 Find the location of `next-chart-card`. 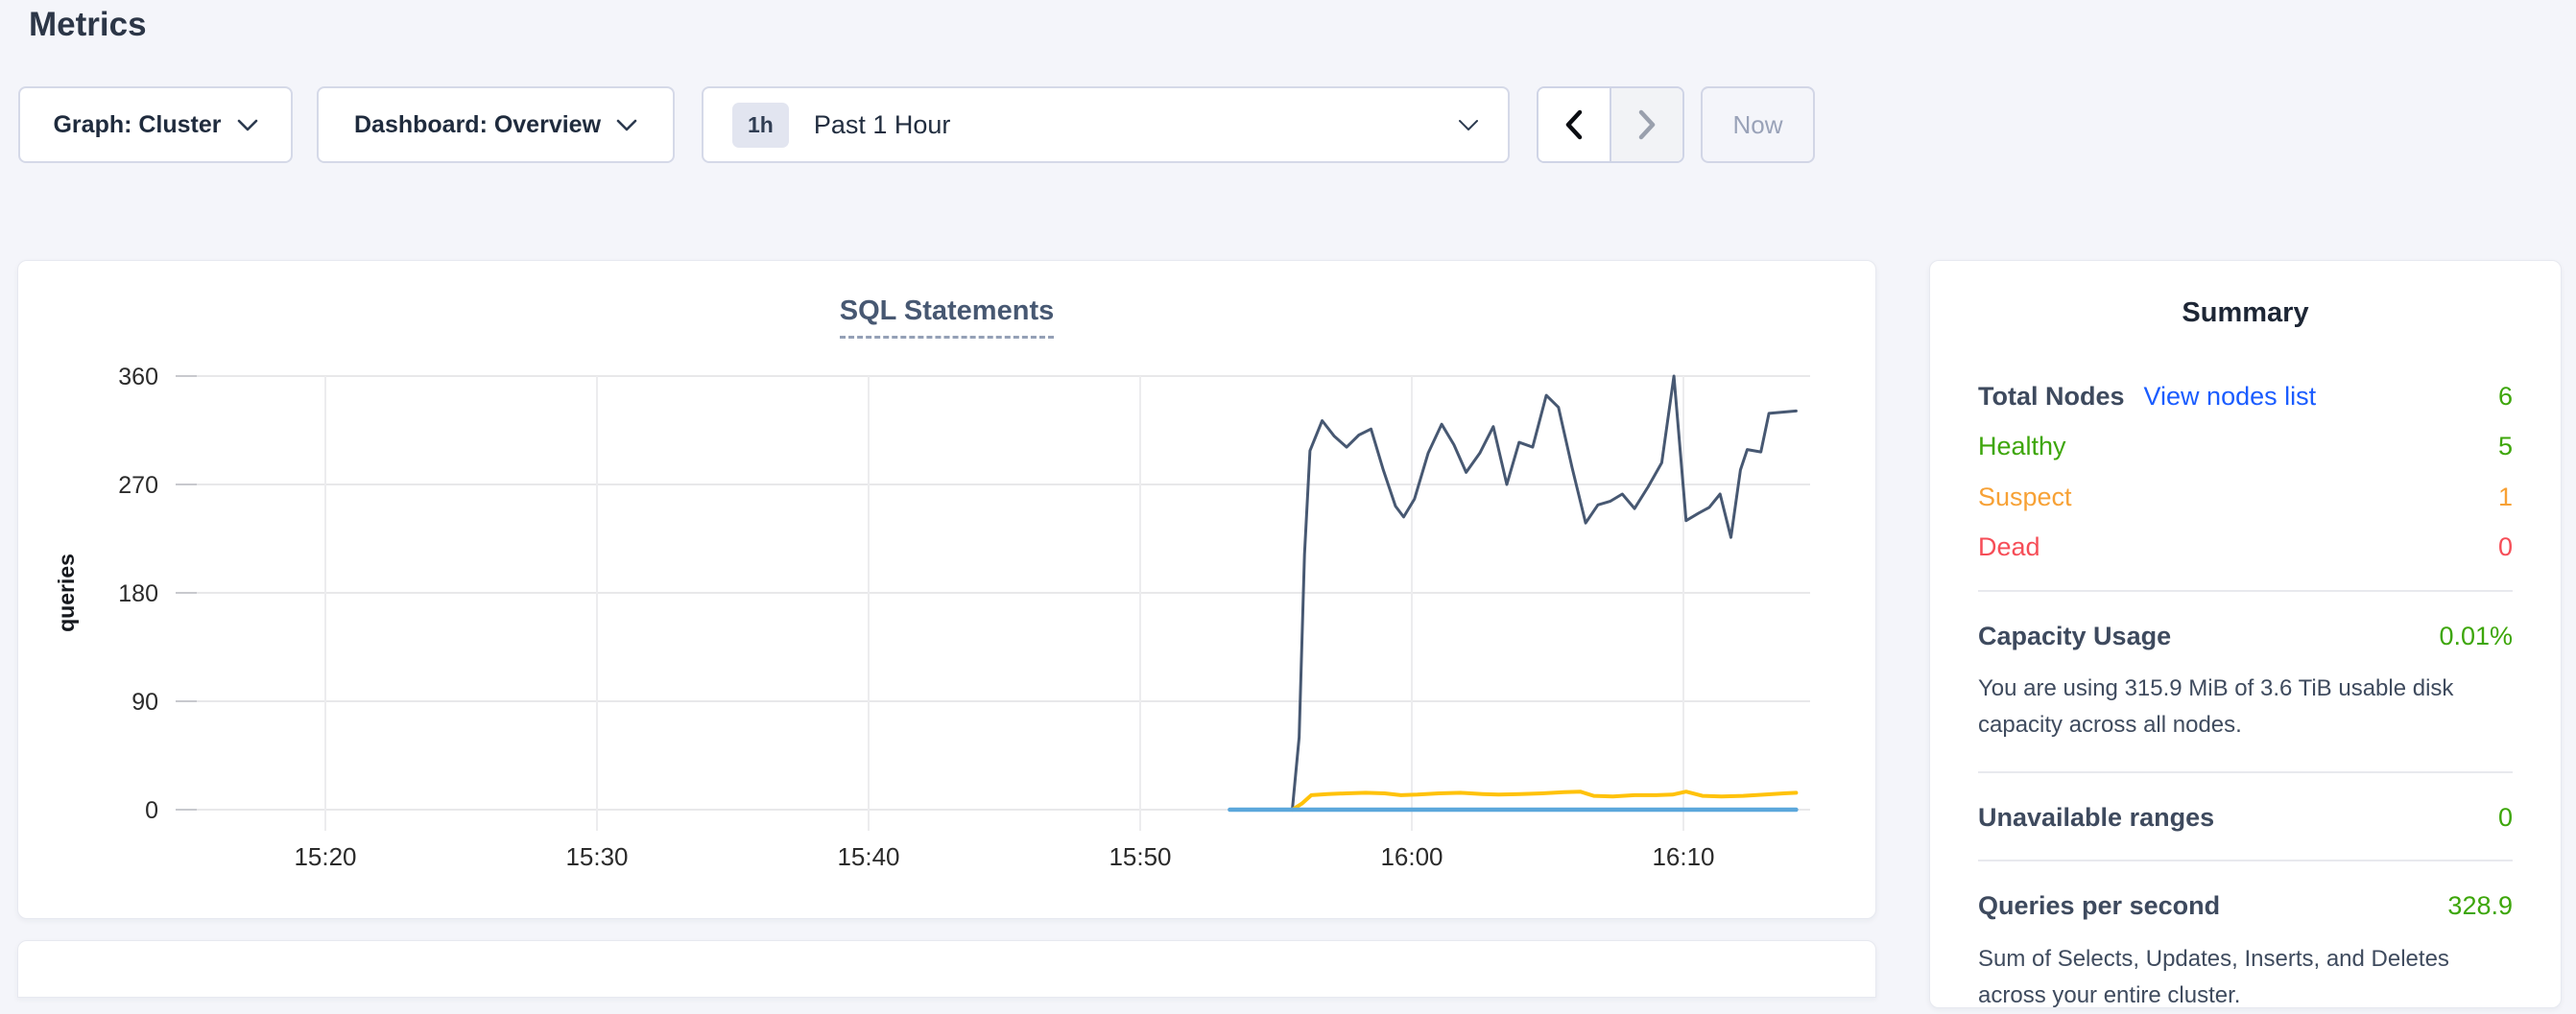

next-chart-card is located at coordinates (946, 969).